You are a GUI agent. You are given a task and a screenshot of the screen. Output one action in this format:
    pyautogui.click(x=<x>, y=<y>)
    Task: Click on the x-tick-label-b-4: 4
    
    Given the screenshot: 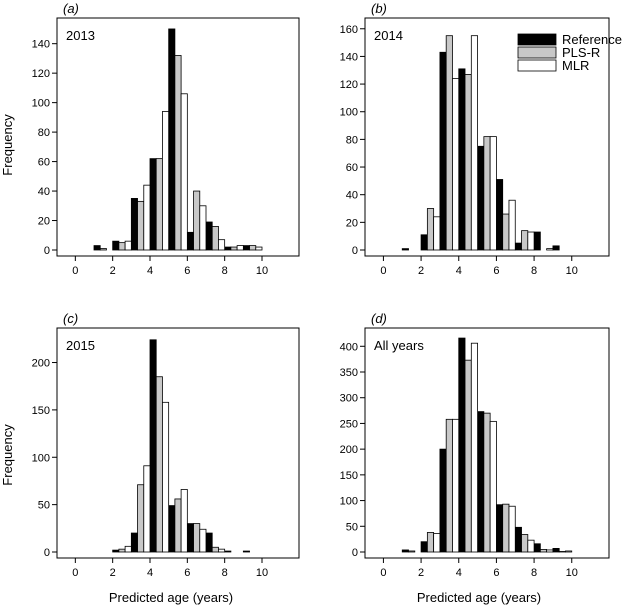 What is the action you would take?
    pyautogui.click(x=459, y=271)
    